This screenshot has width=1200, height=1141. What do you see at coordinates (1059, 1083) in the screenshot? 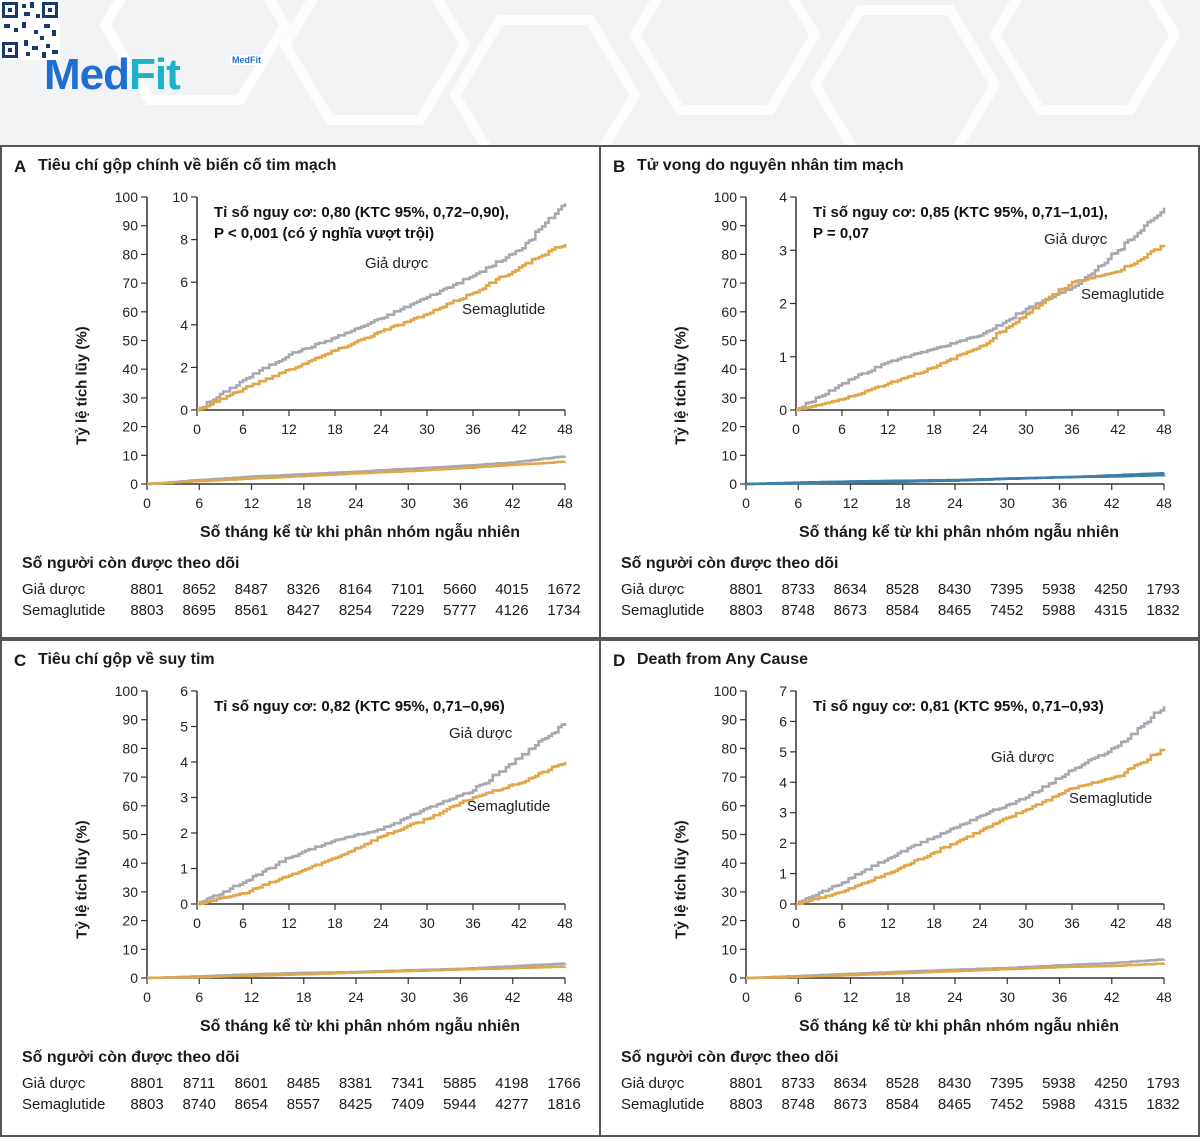
I see `risk-cell: 5938` at bounding box center [1059, 1083].